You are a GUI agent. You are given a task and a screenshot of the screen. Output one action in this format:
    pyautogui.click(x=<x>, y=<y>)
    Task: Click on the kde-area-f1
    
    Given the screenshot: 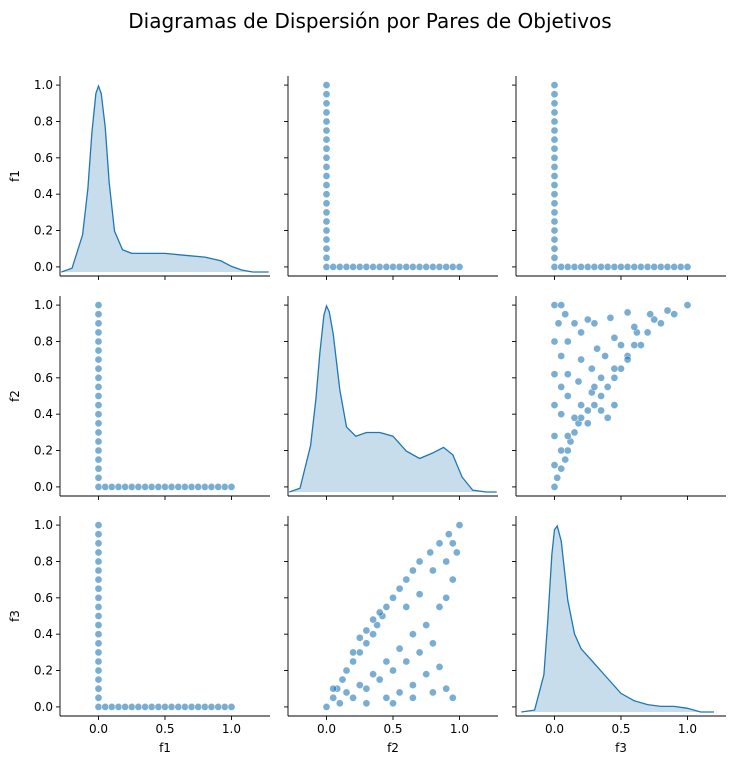 What is the action you would take?
    pyautogui.click(x=165, y=179)
    